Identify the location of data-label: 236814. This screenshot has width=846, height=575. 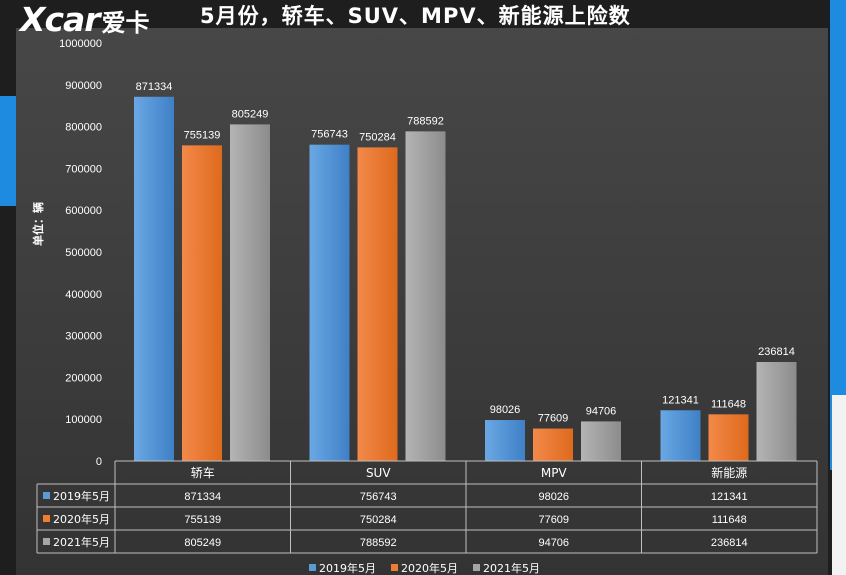
(776, 352).